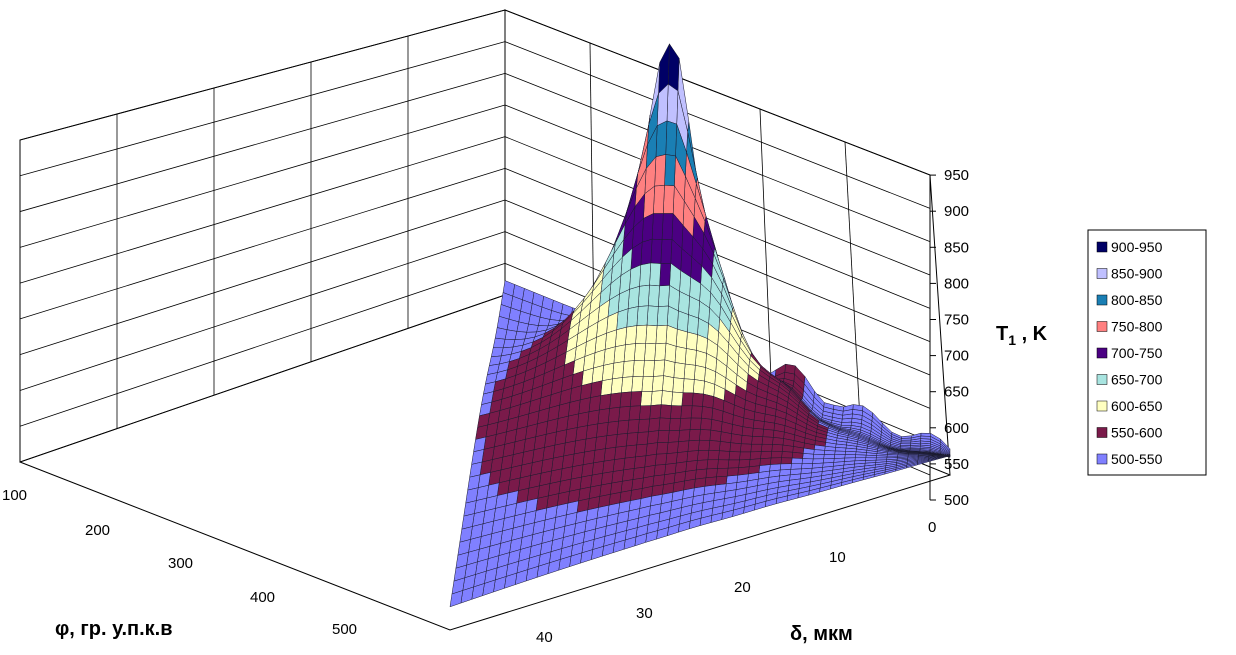 The width and height of the screenshot is (1236, 655). I want to click on phi-tick-label: 200, so click(97, 530).